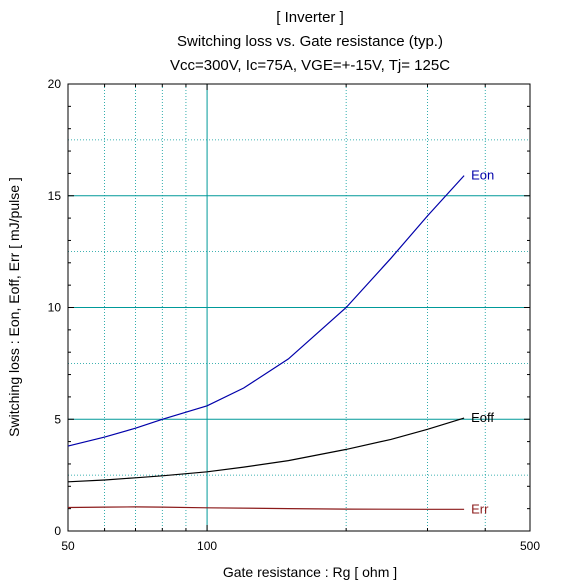 This screenshot has width=561, height=588. Describe the element at coordinates (57, 531) in the screenshot. I see `y-tick-label: 0` at that location.